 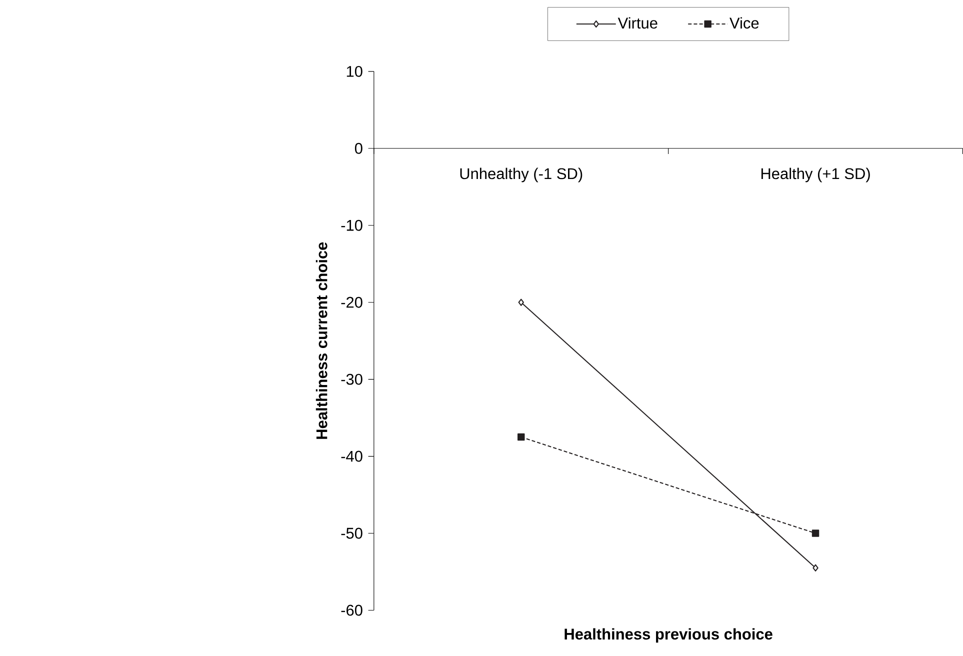 What do you see at coordinates (322, 340) in the screenshot?
I see `y-axis-title: Healthiness current choice` at bounding box center [322, 340].